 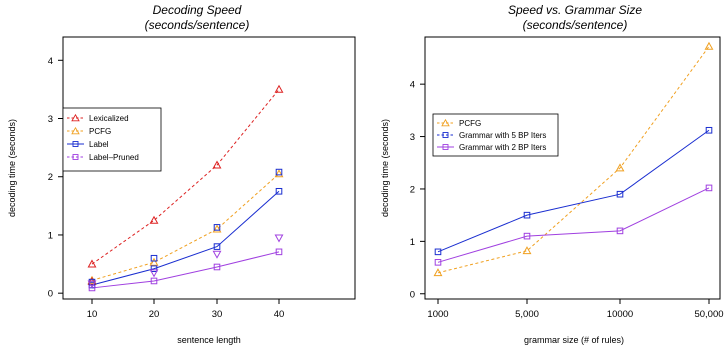 I want to click on series-lines, so click(x=185, y=189).